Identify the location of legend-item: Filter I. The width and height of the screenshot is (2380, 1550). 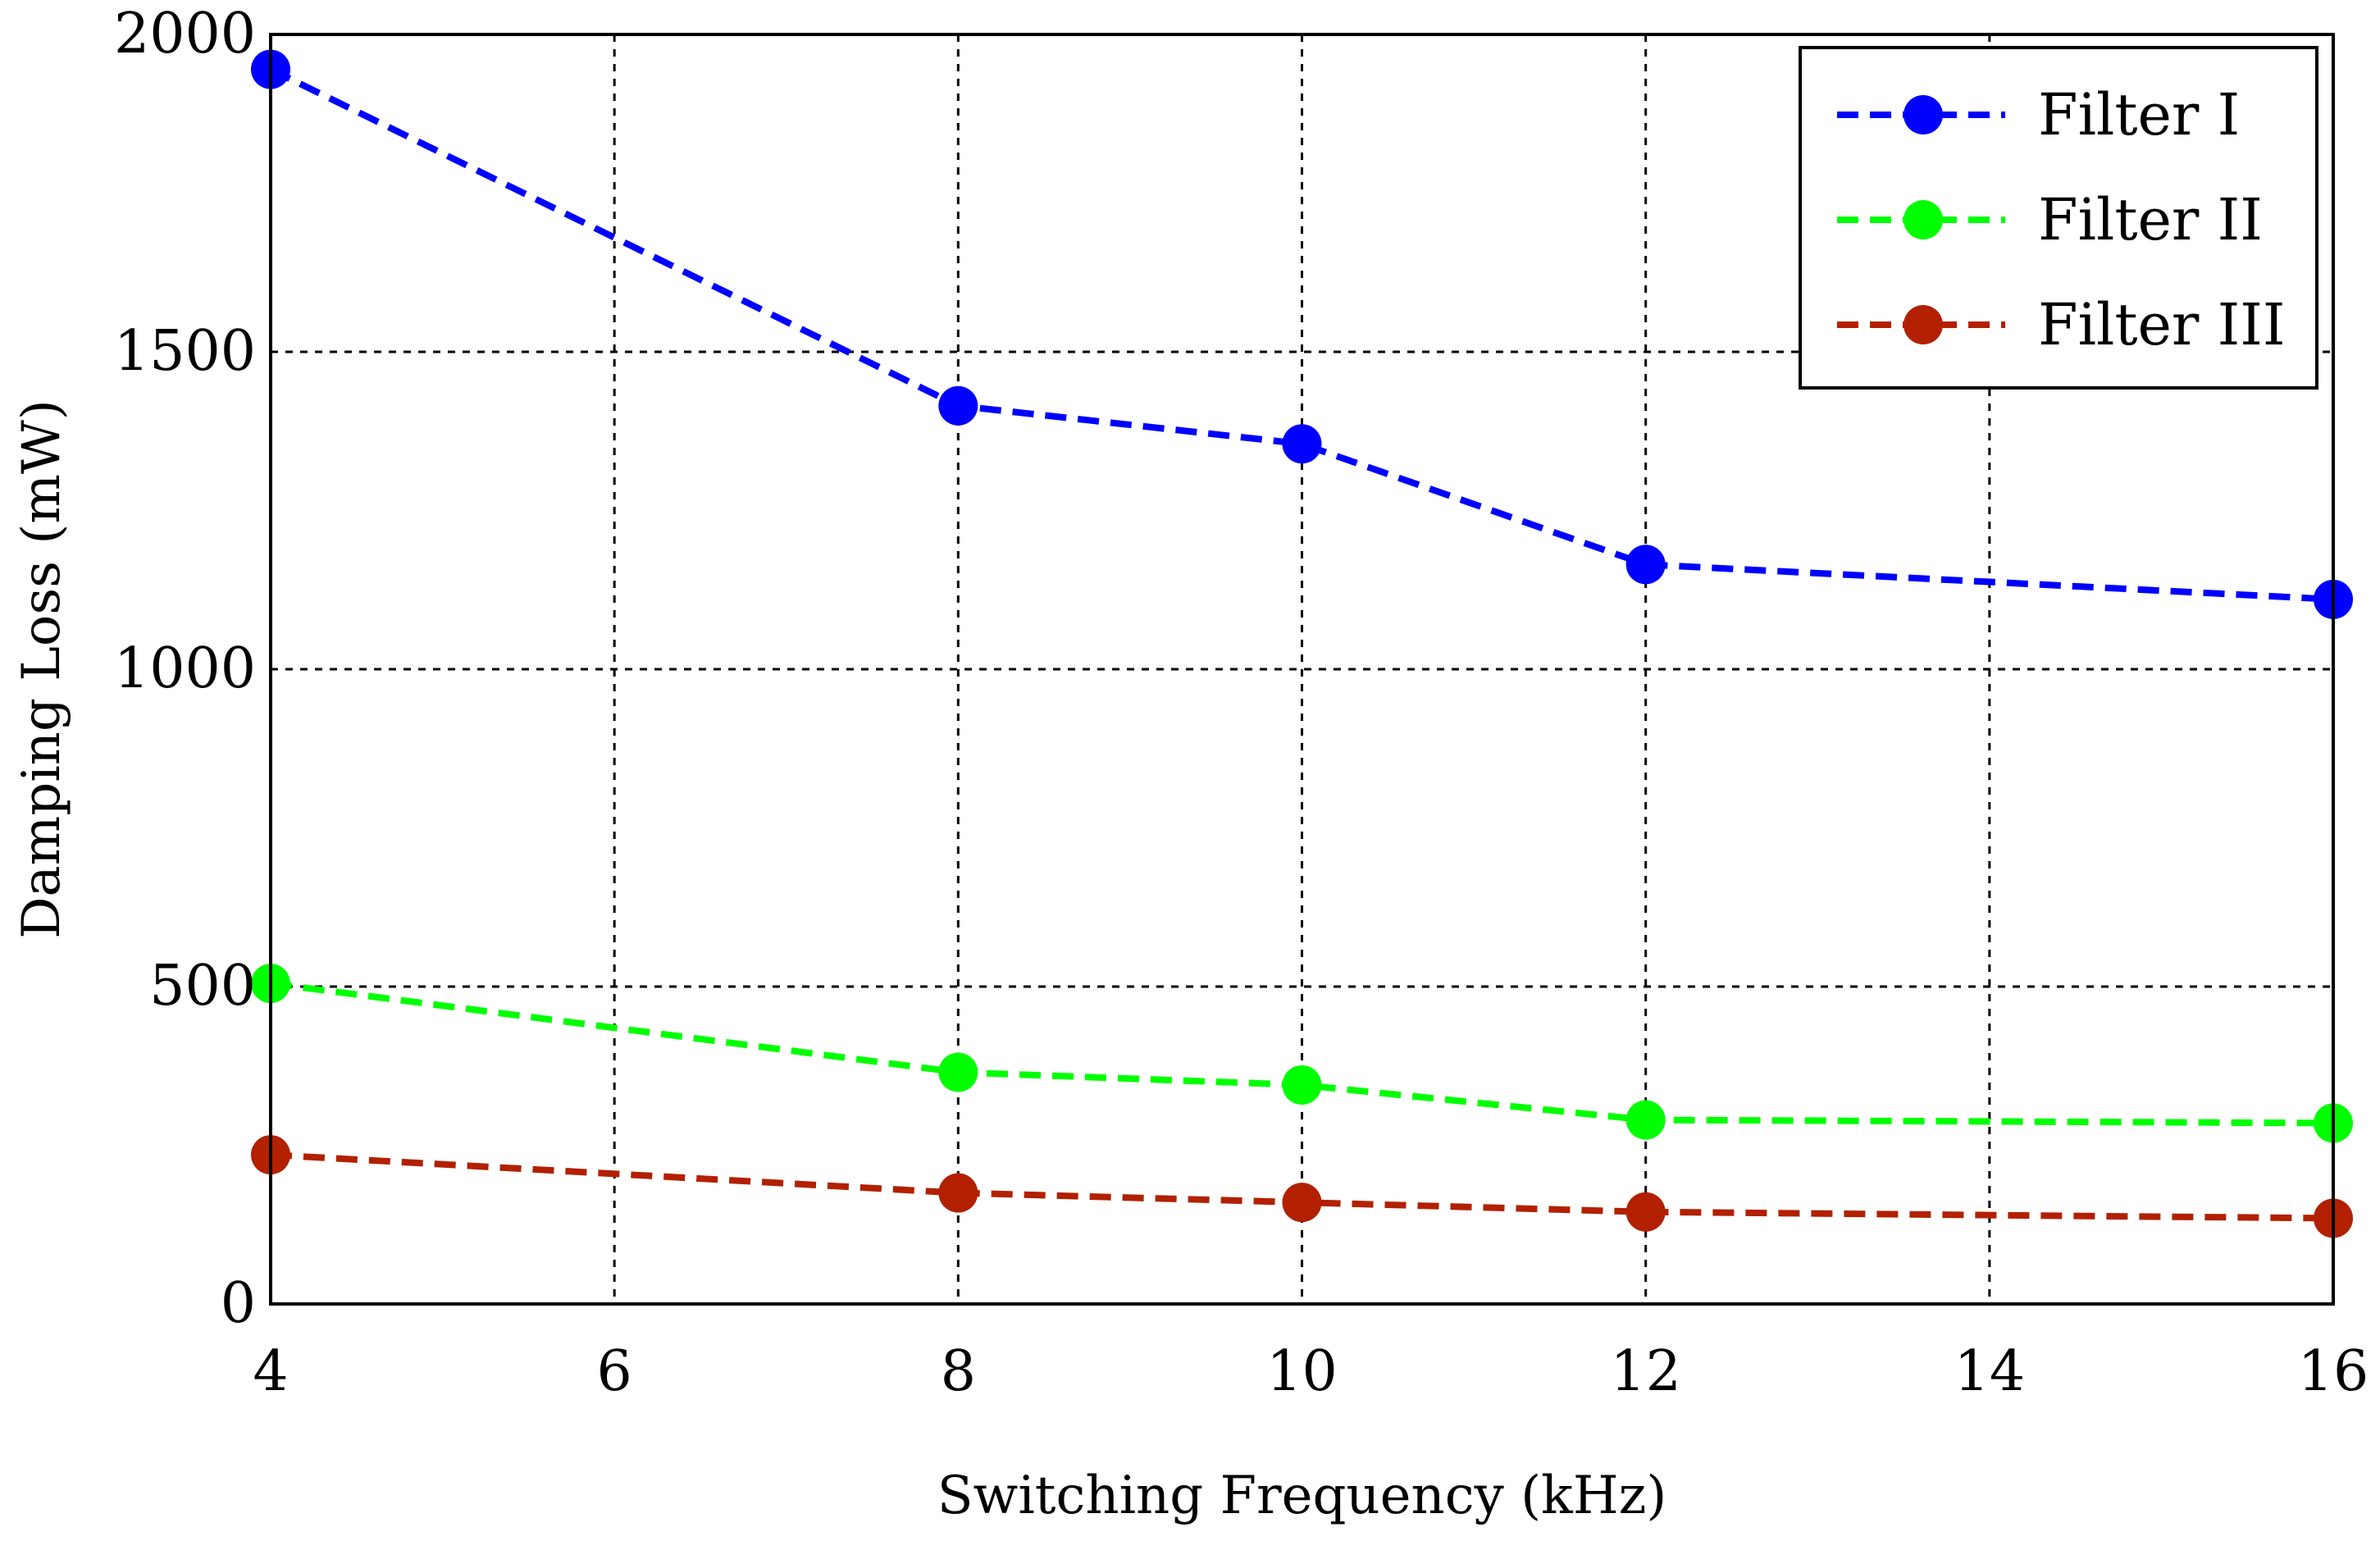
(2039, 114).